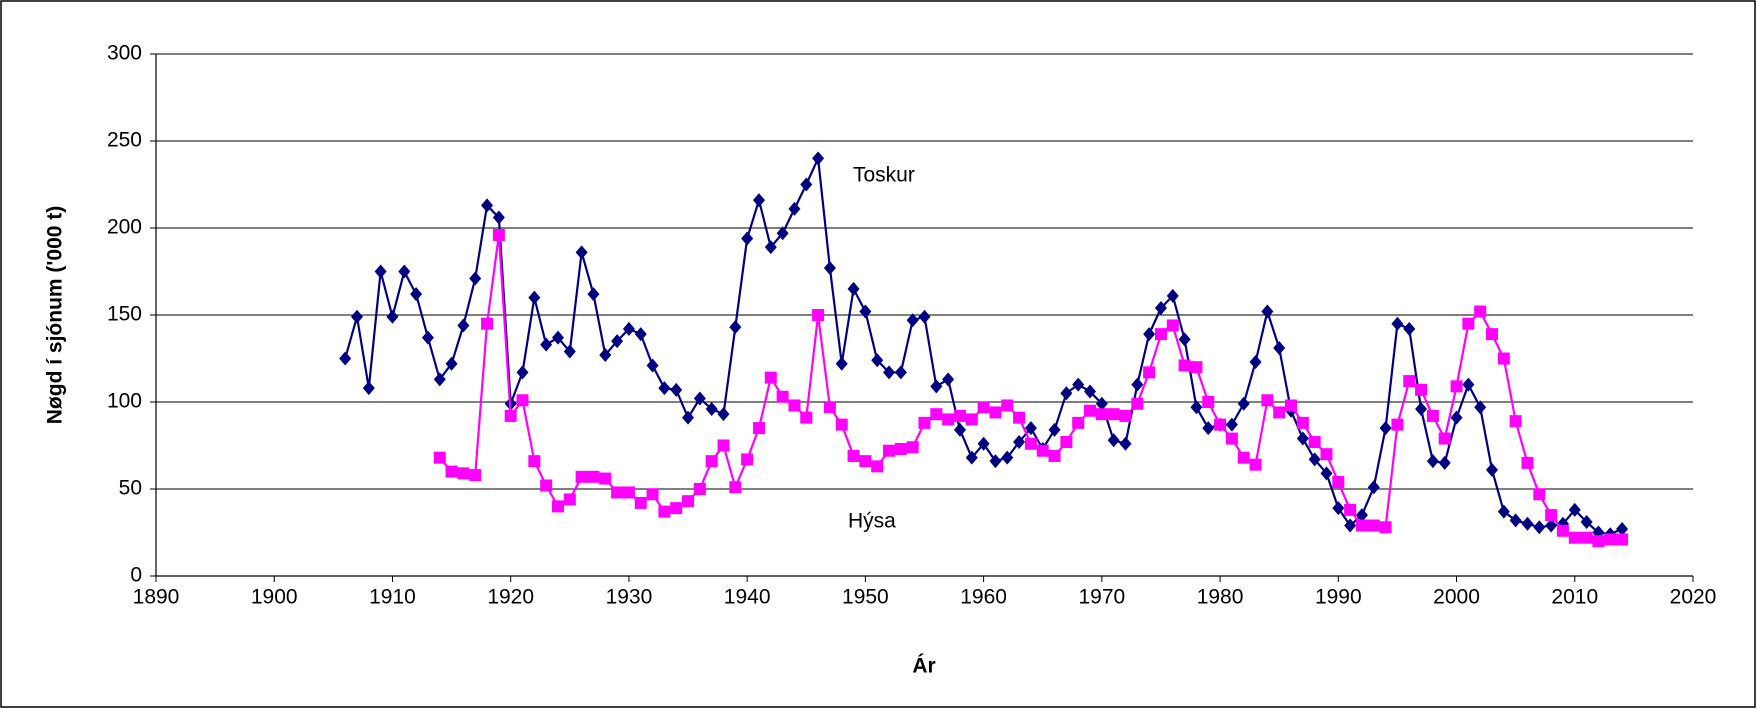  What do you see at coordinates (55, 315) in the screenshot?
I see `y-axis-title: Nøgd í sjónum ('000 t)` at bounding box center [55, 315].